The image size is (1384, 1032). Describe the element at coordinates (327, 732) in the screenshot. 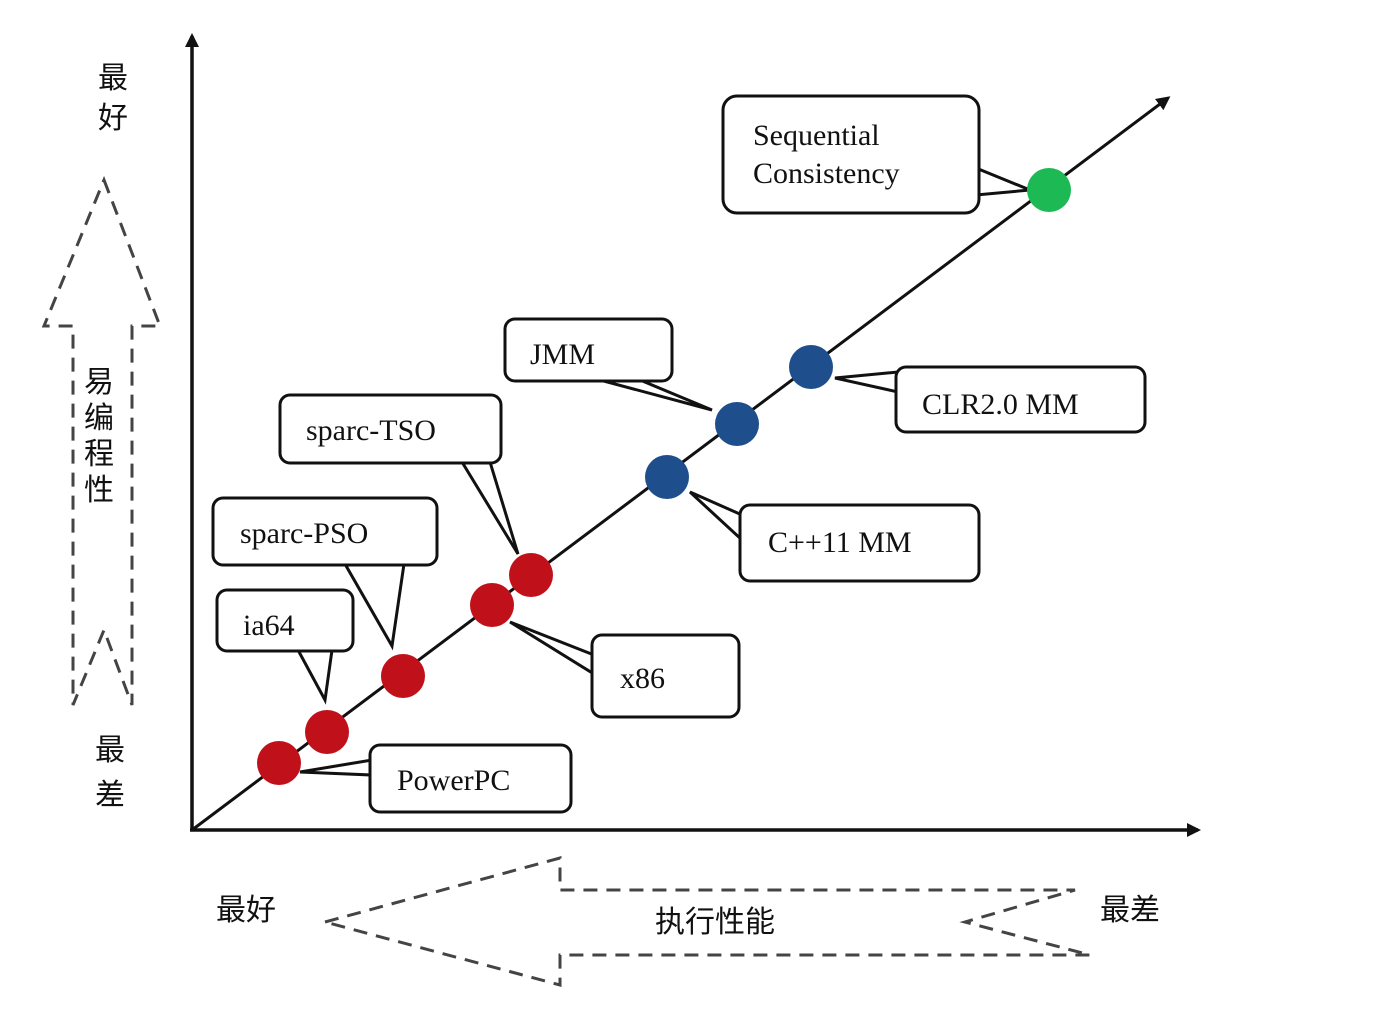

I see `point-ia64` at that location.